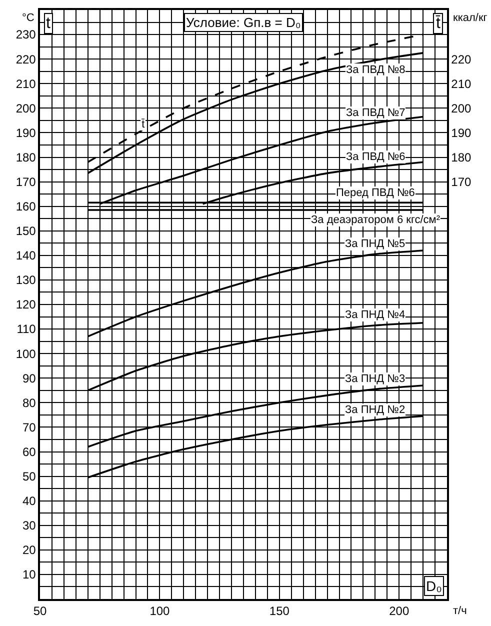  Describe the element at coordinates (279, 611) in the screenshot. I see `x-tick-label: 150` at that location.